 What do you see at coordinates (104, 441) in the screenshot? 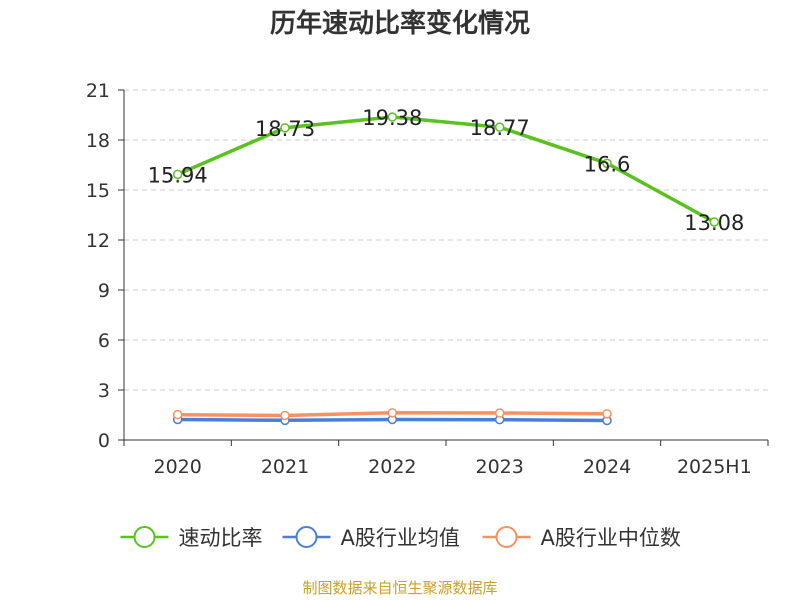
I see `y-tick-label: 0` at bounding box center [104, 441].